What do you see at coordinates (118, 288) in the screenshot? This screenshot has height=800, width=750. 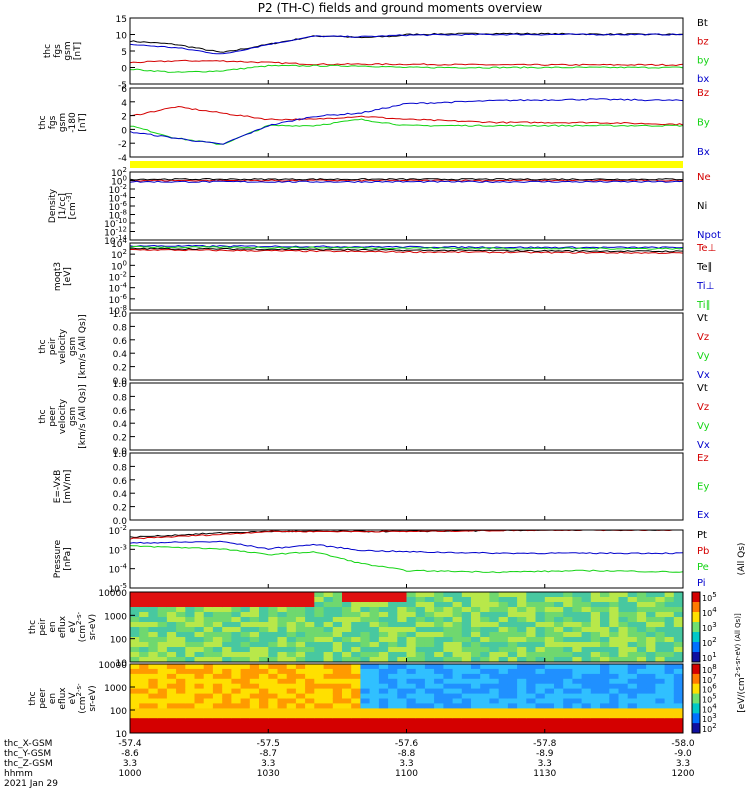 I see `temperature-ytick-label: 10⁻⁴` at bounding box center [118, 288].